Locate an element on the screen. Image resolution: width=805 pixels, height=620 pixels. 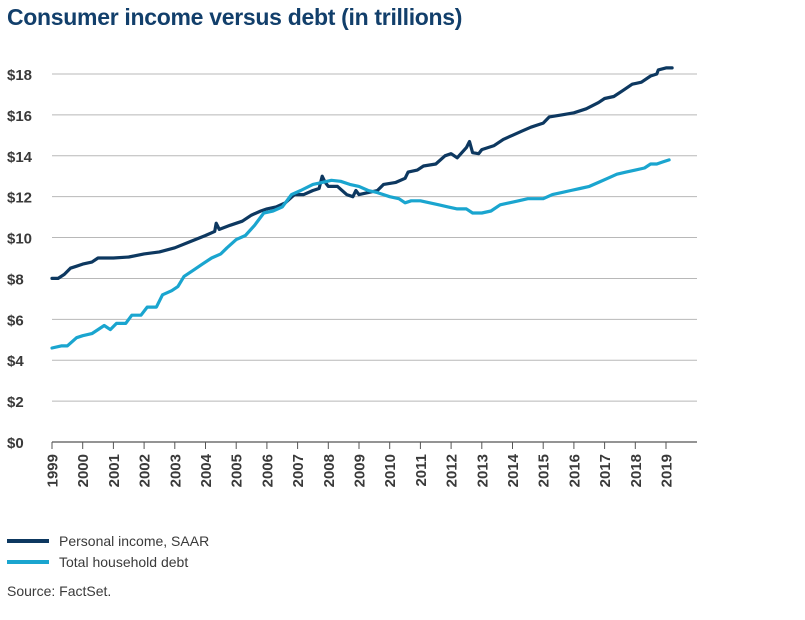
legend-item-income: Personal income, SAAR is located at coordinates (108, 540).